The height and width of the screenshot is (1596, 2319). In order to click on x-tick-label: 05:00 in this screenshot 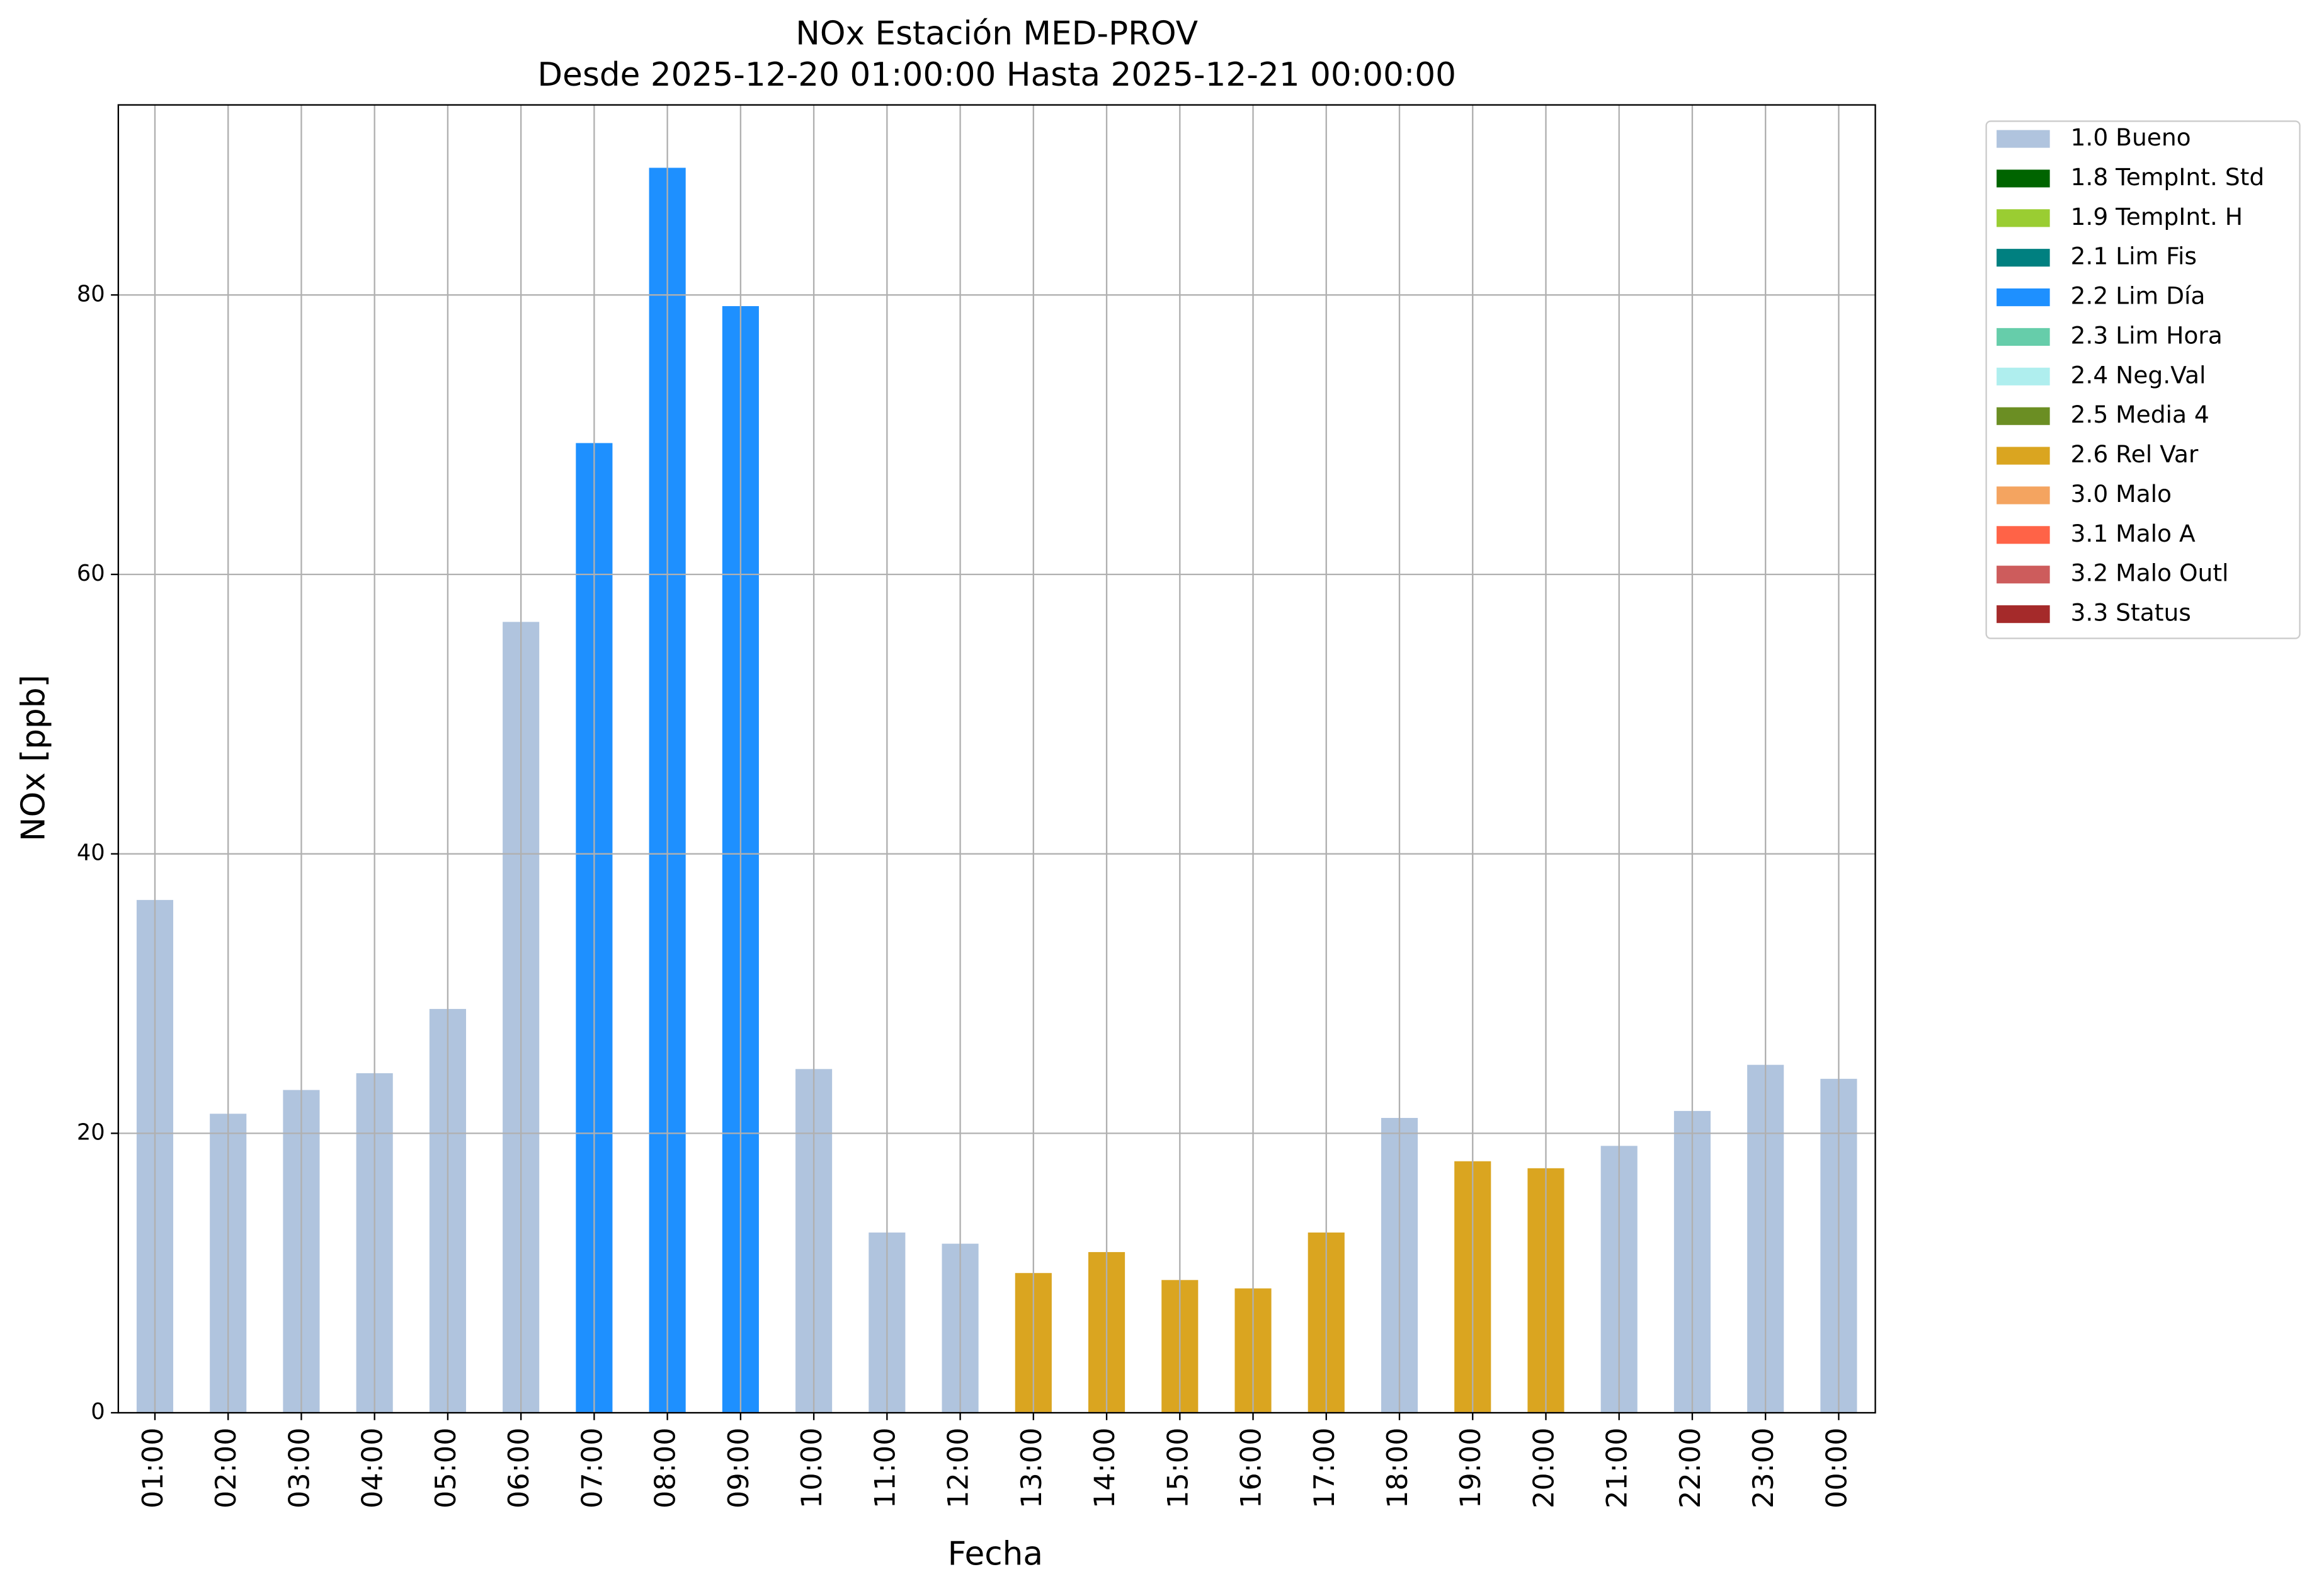, I will do `click(446, 1468)`.